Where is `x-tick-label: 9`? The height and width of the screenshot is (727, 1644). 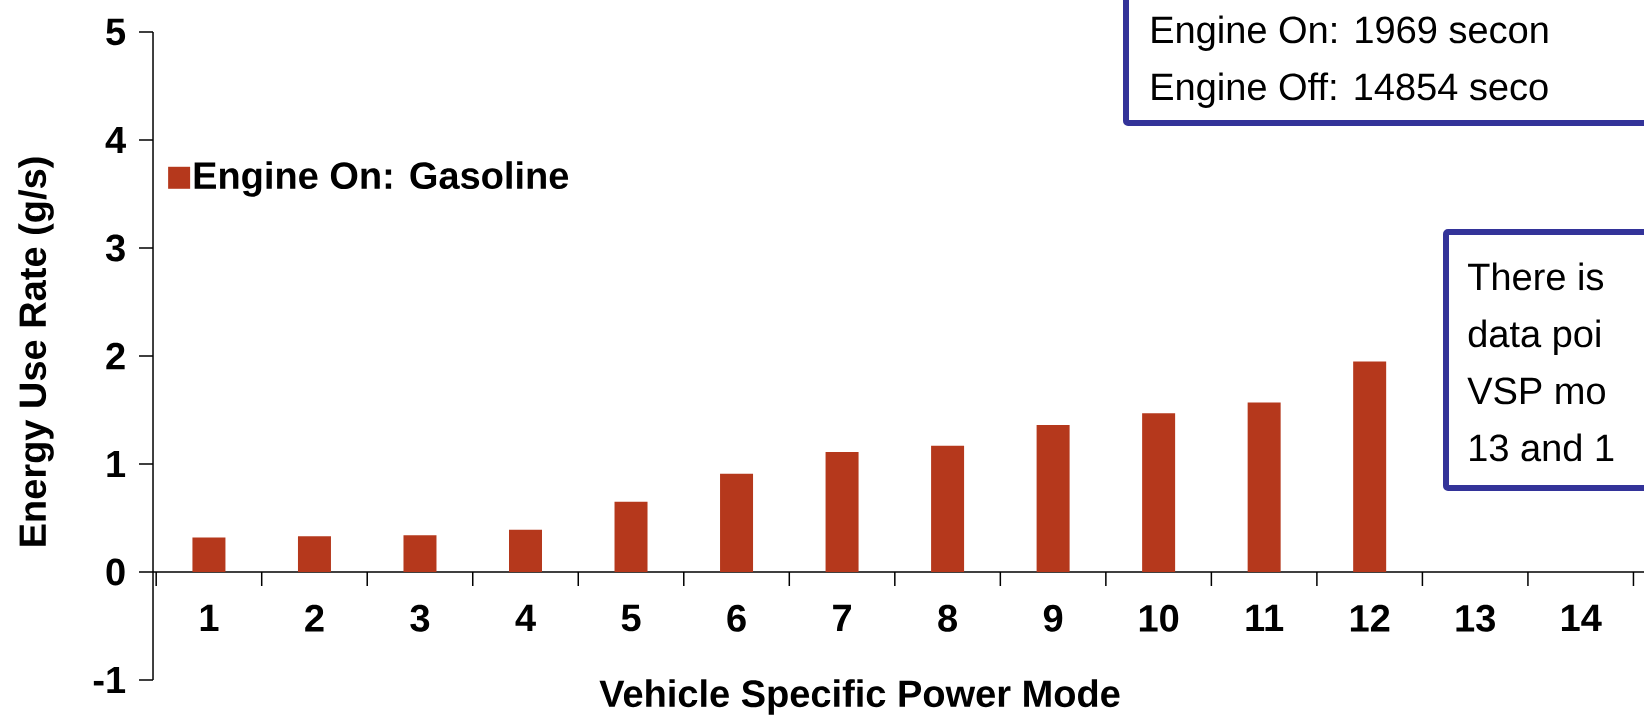 x-tick-label: 9 is located at coordinates (1053, 618).